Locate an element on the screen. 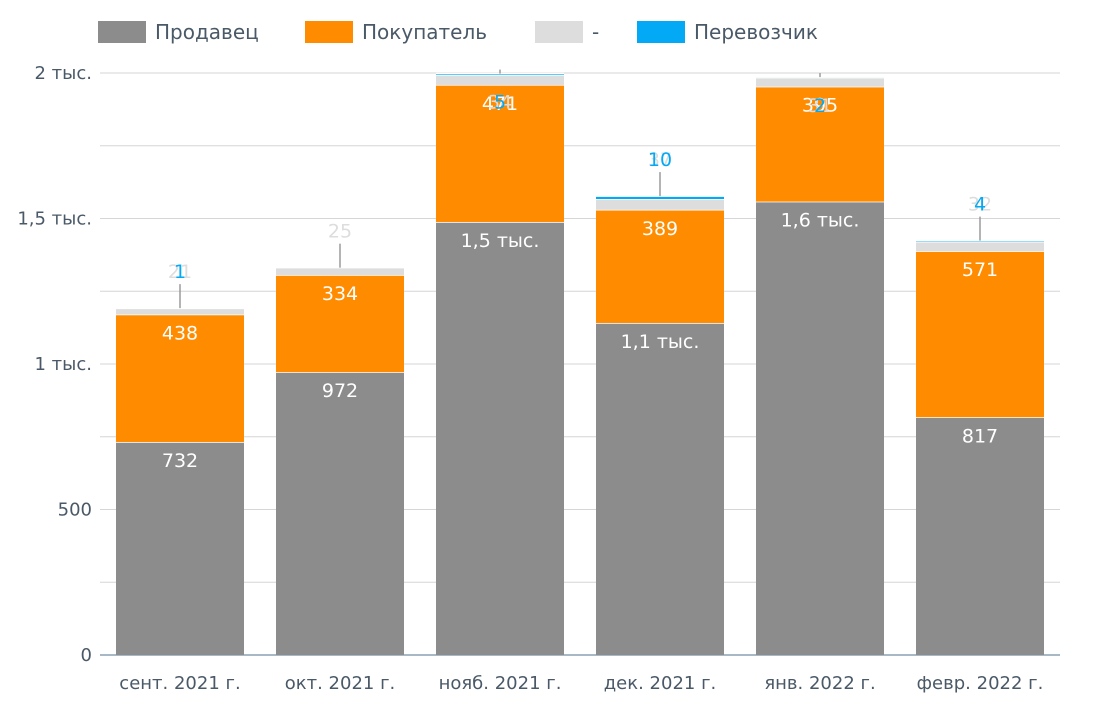  y-tick-label: 2 тыс. is located at coordinates (64, 73).